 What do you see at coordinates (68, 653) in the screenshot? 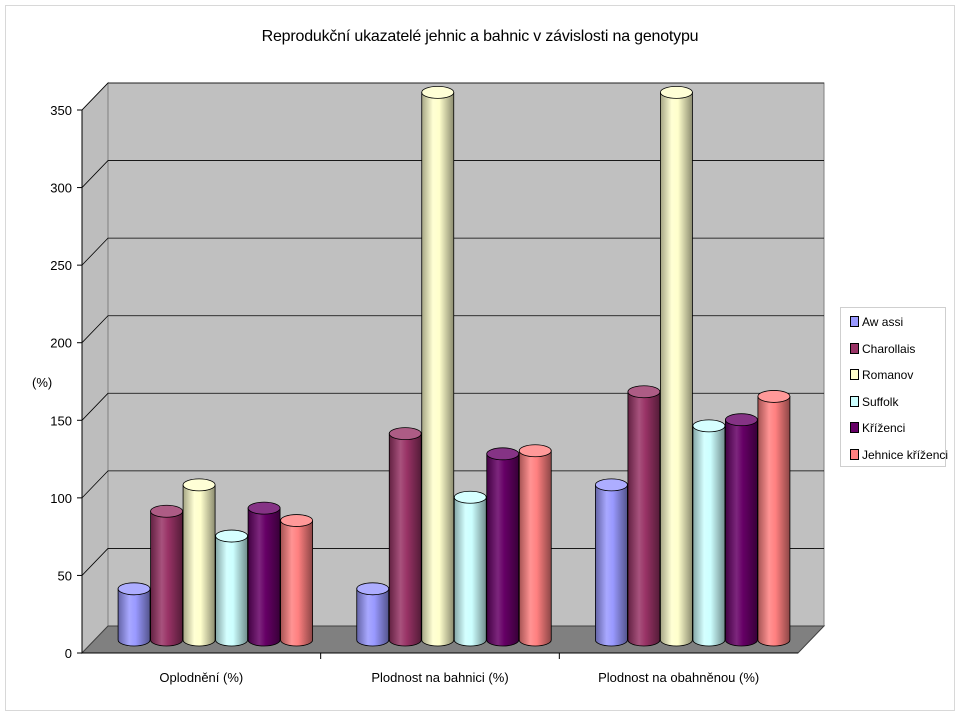
I see `y-tick-label: 0` at bounding box center [68, 653].